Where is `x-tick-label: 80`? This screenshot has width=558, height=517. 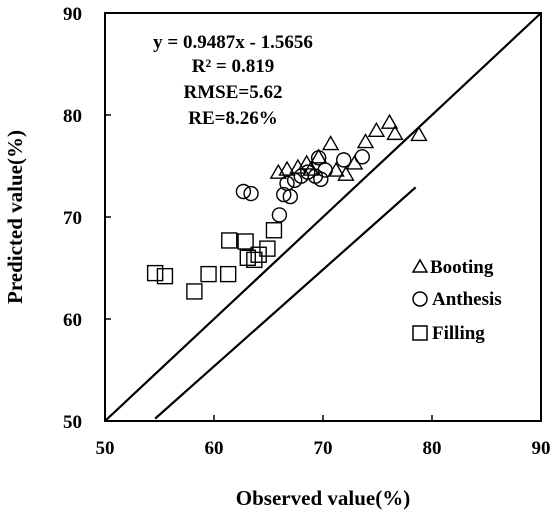 x-tick-label: 80 is located at coordinates (432, 448).